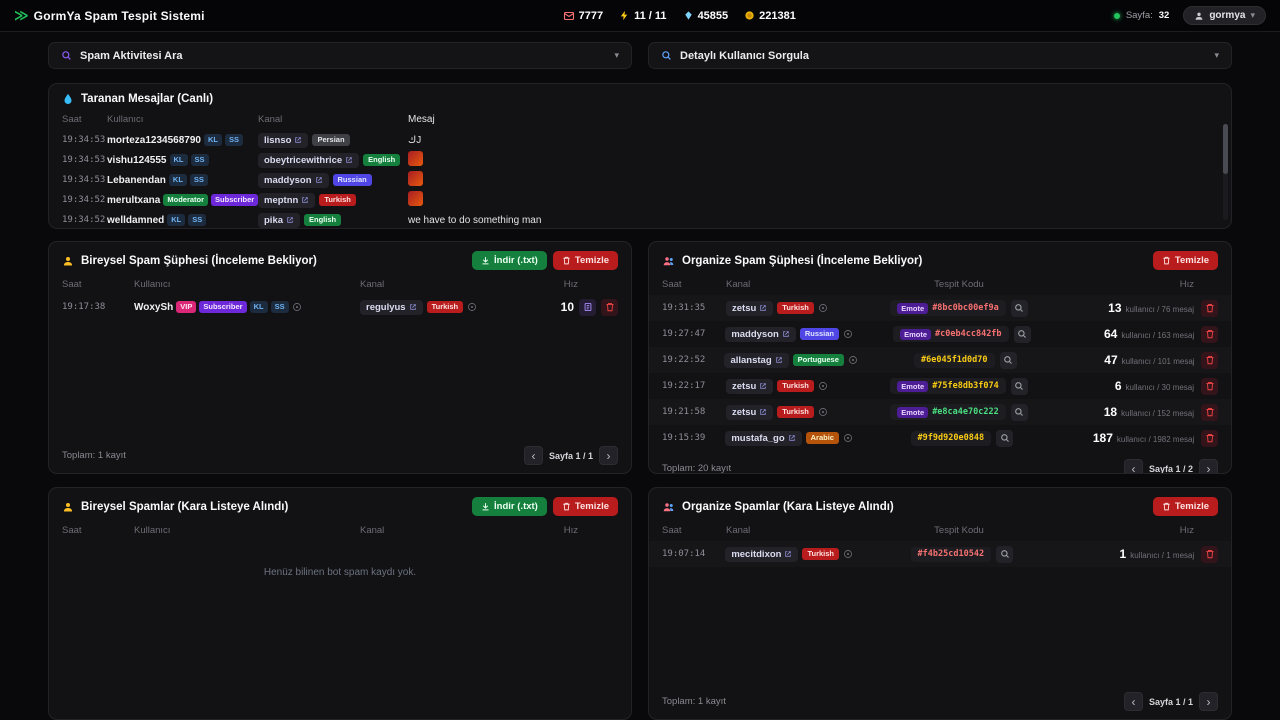 Image resolution: width=1280 pixels, height=720 pixels. Describe the element at coordinates (340, 55) in the screenshot. I see `spam-activity-search-accordion: Spam Aktivitesi Ara ▾` at that location.